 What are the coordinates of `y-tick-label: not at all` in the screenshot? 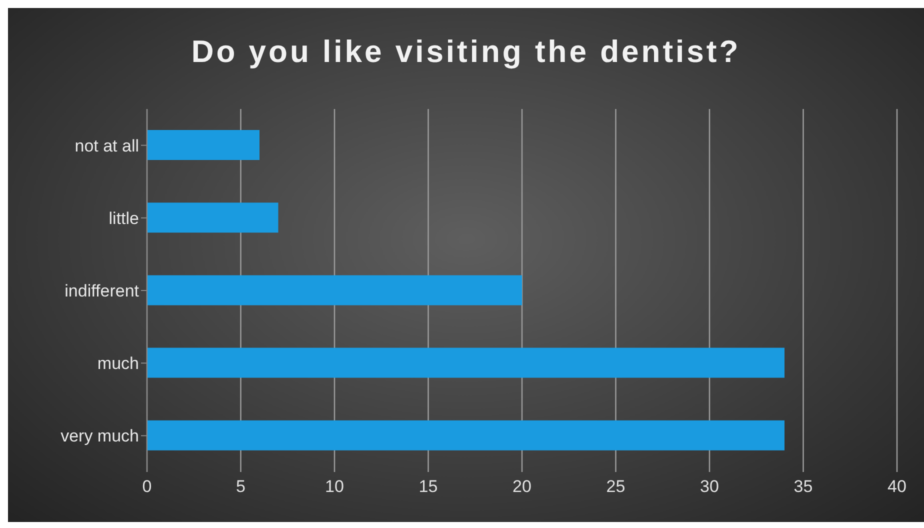 It's located at (106, 146).